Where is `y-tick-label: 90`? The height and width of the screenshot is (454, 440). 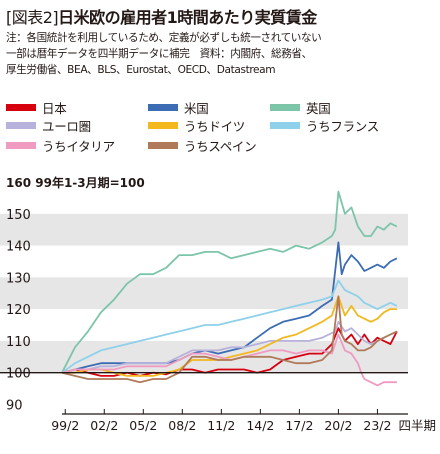
y-tick-label: 90 is located at coordinates (14, 405).